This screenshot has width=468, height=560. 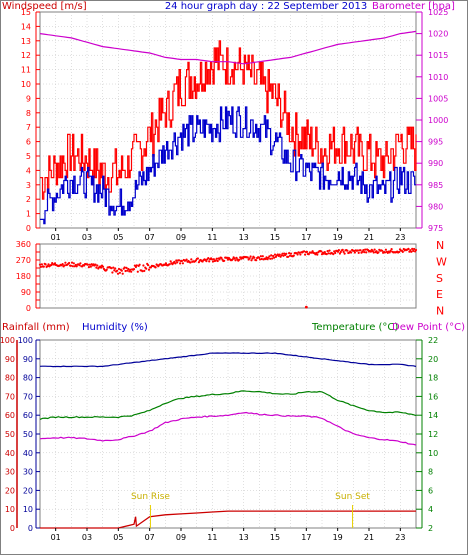 What do you see at coordinates (369, 237) in the screenshot?
I see `x-tick-label: 21` at bounding box center [369, 237].